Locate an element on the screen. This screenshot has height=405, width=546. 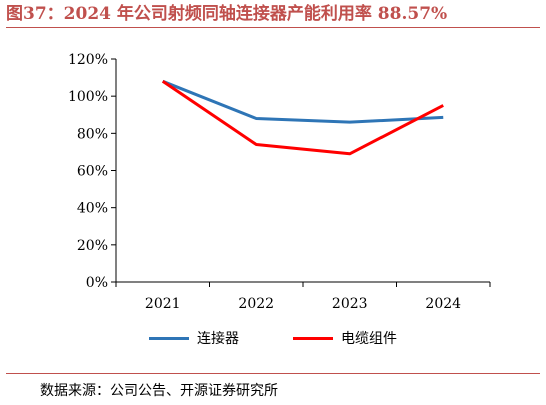
y-tick-label: 0% is located at coordinates (97, 283).